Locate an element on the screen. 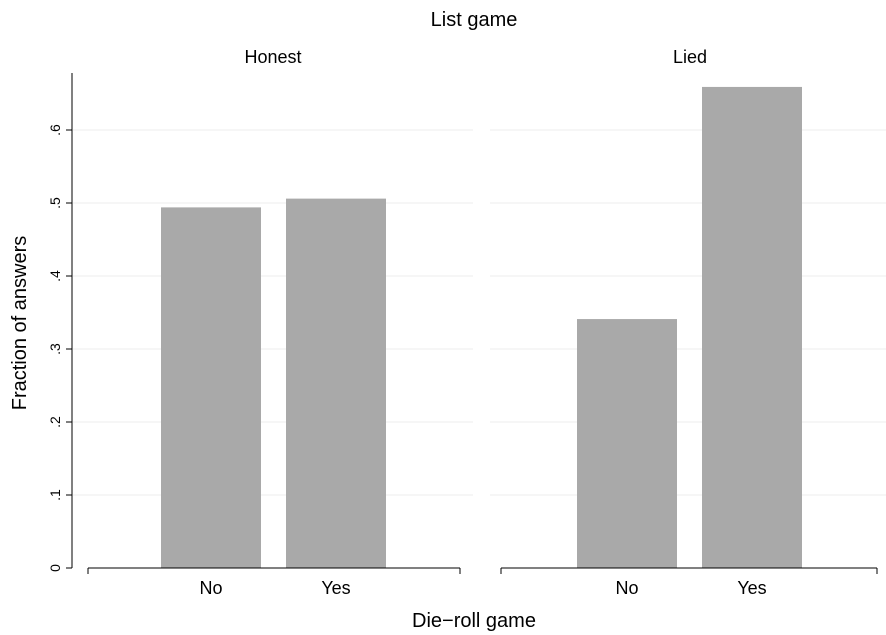 This screenshot has width=886, height=635. chart-title: List game is located at coordinates (474, 20).